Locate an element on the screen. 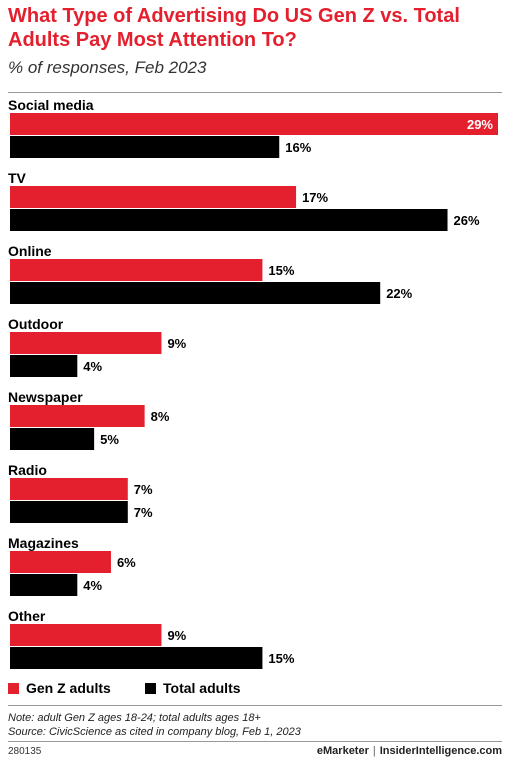  legend-item-total: Total adults is located at coordinates (193, 688).